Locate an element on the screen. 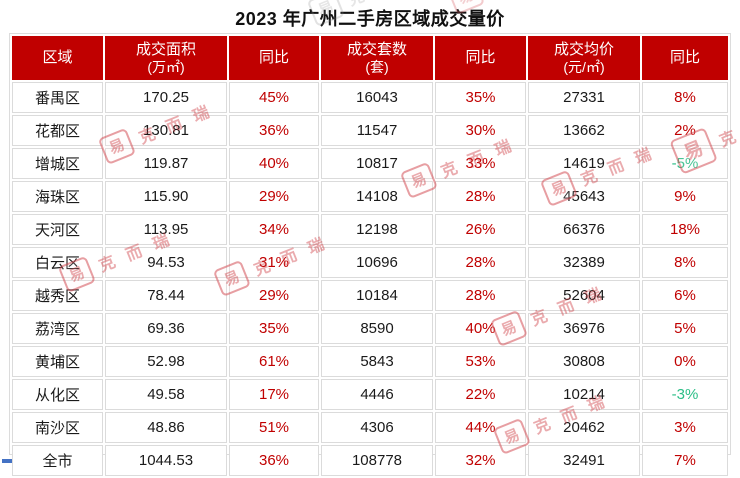 The width and height of the screenshot is (740, 478). table-row: 白云区 94.53 31% 10696 28% 32389 8% is located at coordinates (370, 262).